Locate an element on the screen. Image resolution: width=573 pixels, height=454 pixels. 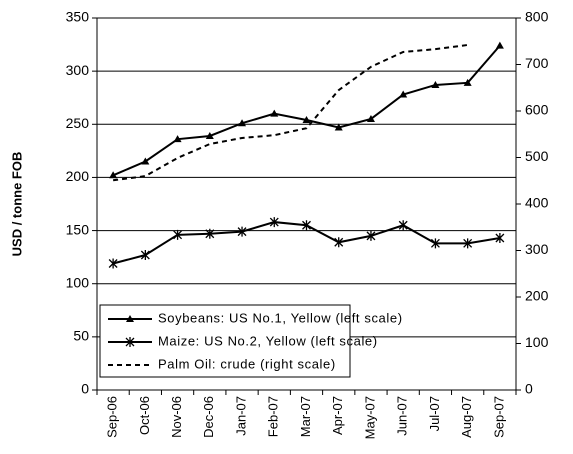
y2-tick-label: 100 is located at coordinates (537, 342).